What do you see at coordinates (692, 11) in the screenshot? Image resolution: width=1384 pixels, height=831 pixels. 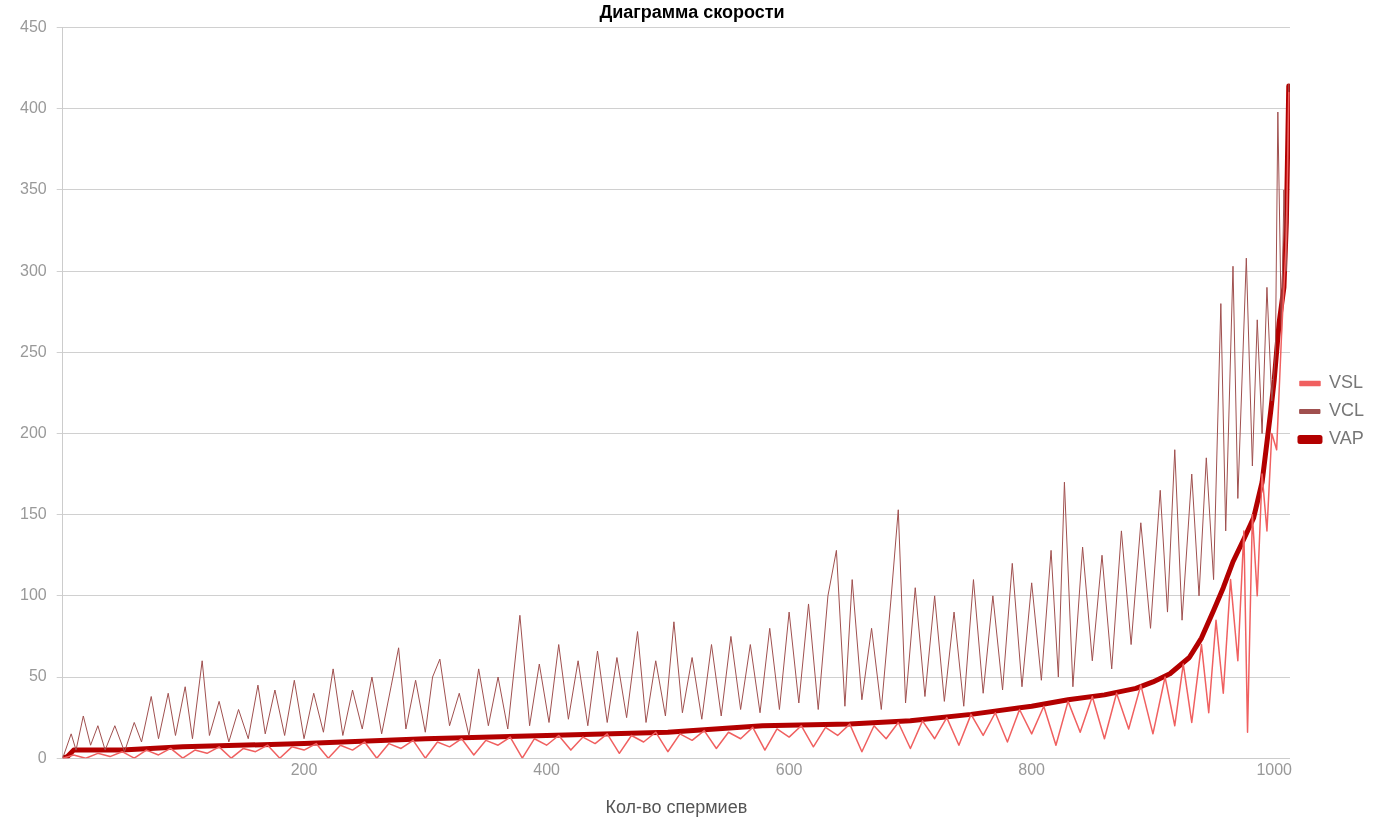 I see `chart-title: Диаграмма скорости` at bounding box center [692, 11].